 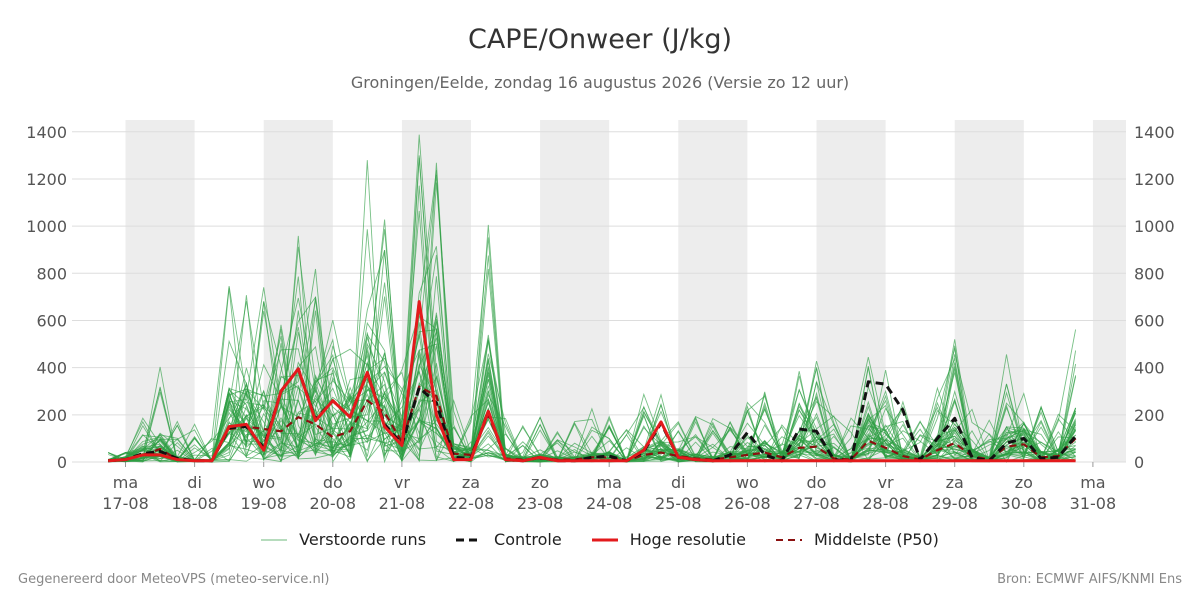 I want to click on x-tick-date-label: 26-08, so click(x=747, y=503).